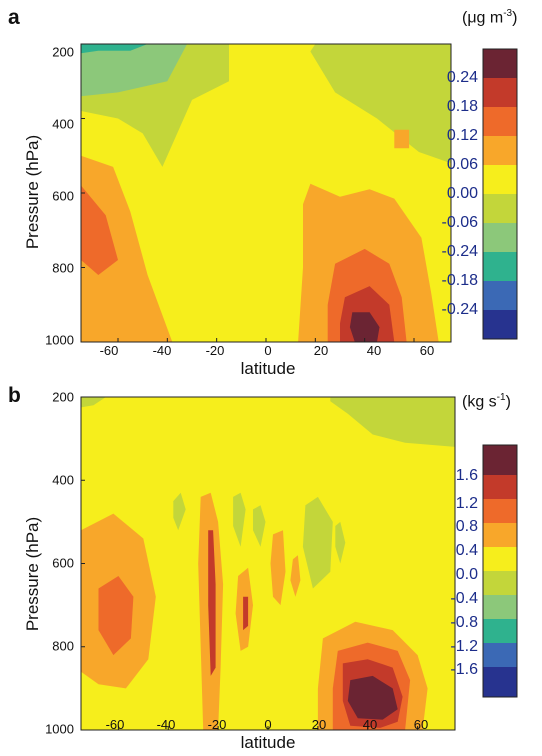  Describe the element at coordinates (459, 280) in the screenshot. I see `colorbar-label: -0.18` at that location.